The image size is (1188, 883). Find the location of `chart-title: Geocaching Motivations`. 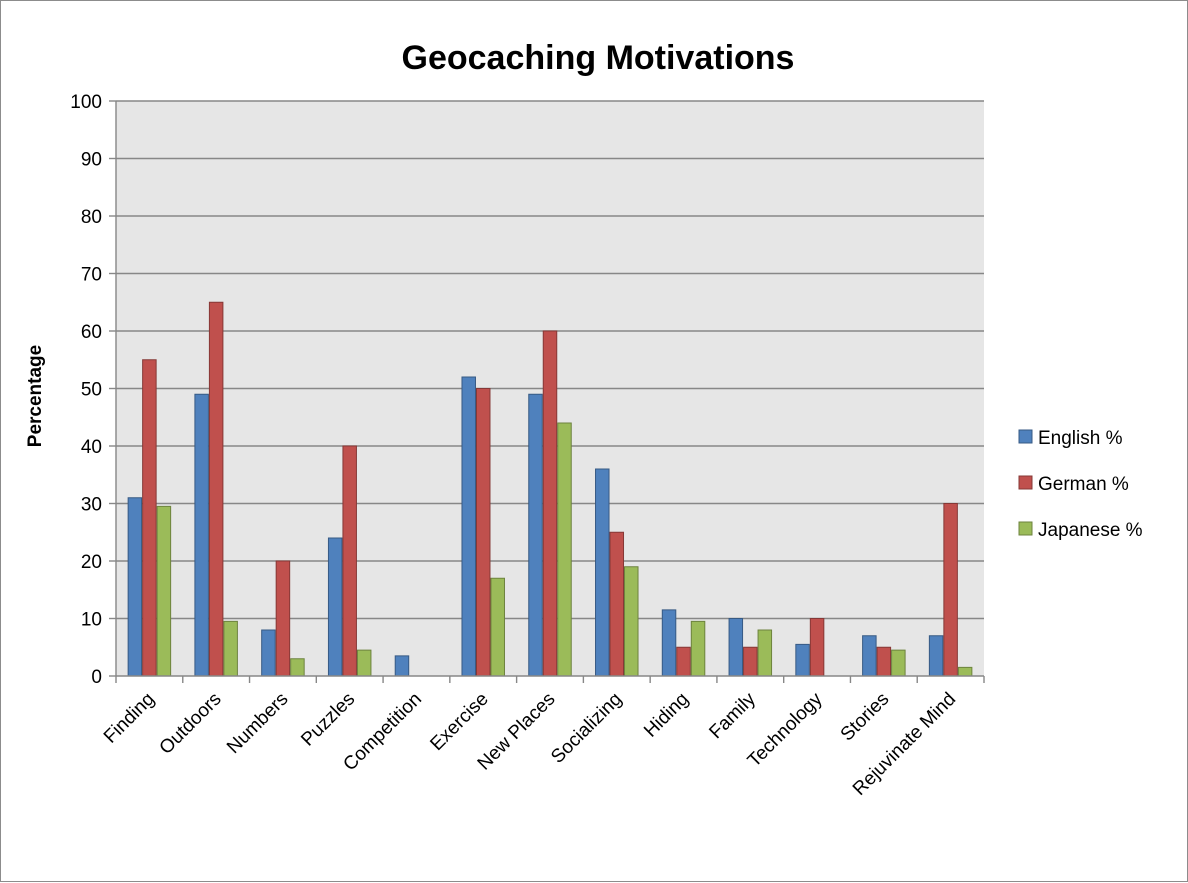

chart-title: Geocaching Motivations is located at coordinates (598, 58).